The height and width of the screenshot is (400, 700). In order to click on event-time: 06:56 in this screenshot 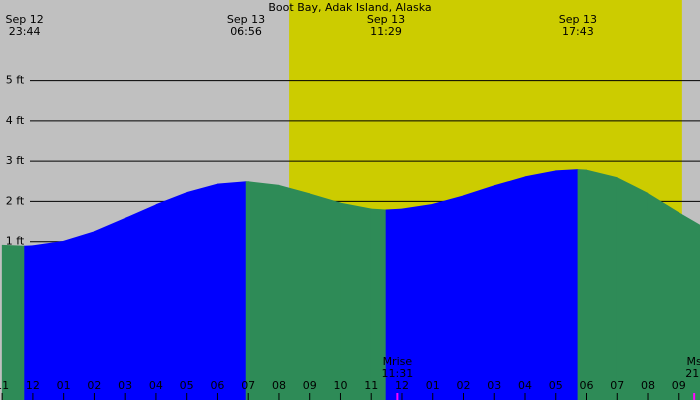, I will do `click(246, 31)`.